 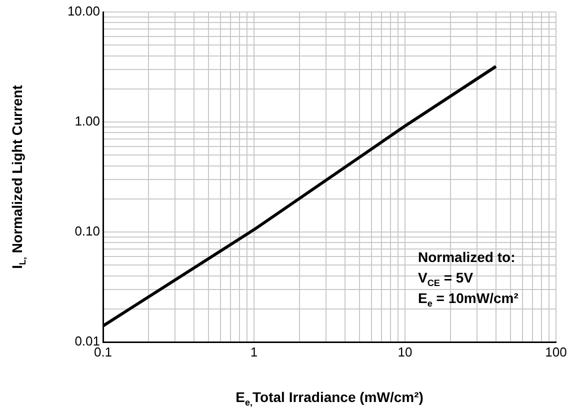 What do you see at coordinates (87, 121) in the screenshot?
I see `y-tick-label: 1.00` at bounding box center [87, 121].